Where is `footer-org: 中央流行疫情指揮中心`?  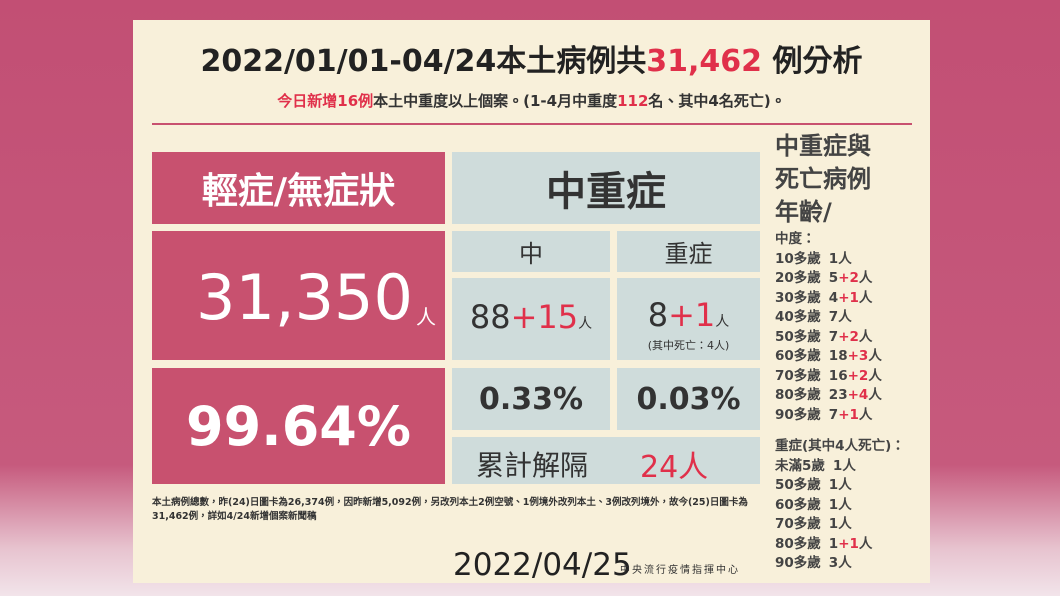
footer-org: 中央流行疫情指揮中心 is located at coordinates (680, 570).